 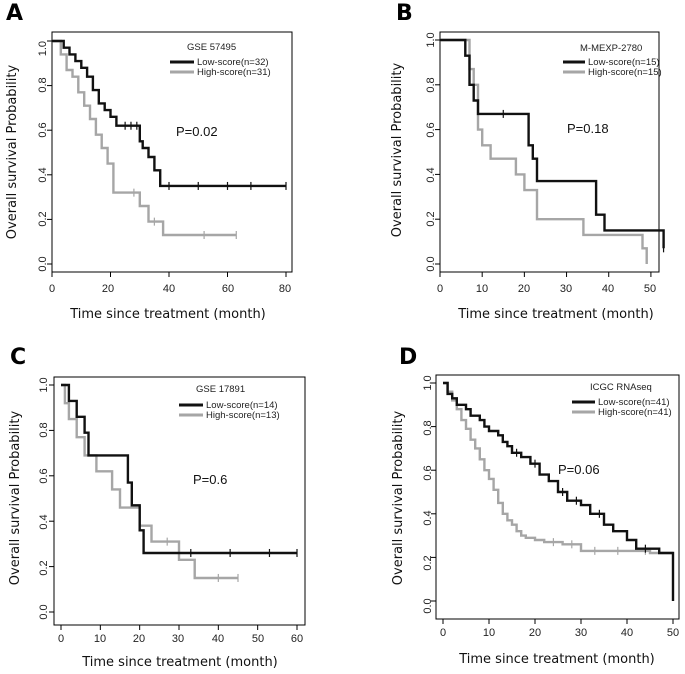 I want to click on dataset-label-b: M-MEXP-2780, so click(x=611, y=48).